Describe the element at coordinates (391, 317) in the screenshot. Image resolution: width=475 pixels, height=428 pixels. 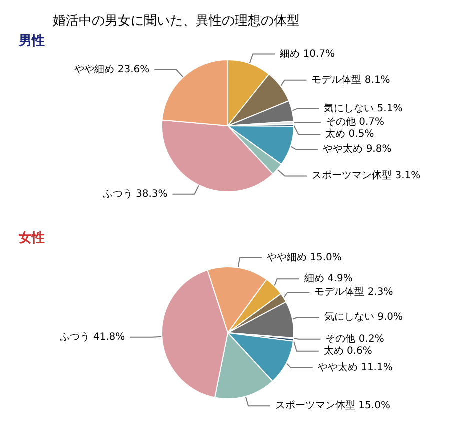
I see `data-label: 9.0%` at that location.